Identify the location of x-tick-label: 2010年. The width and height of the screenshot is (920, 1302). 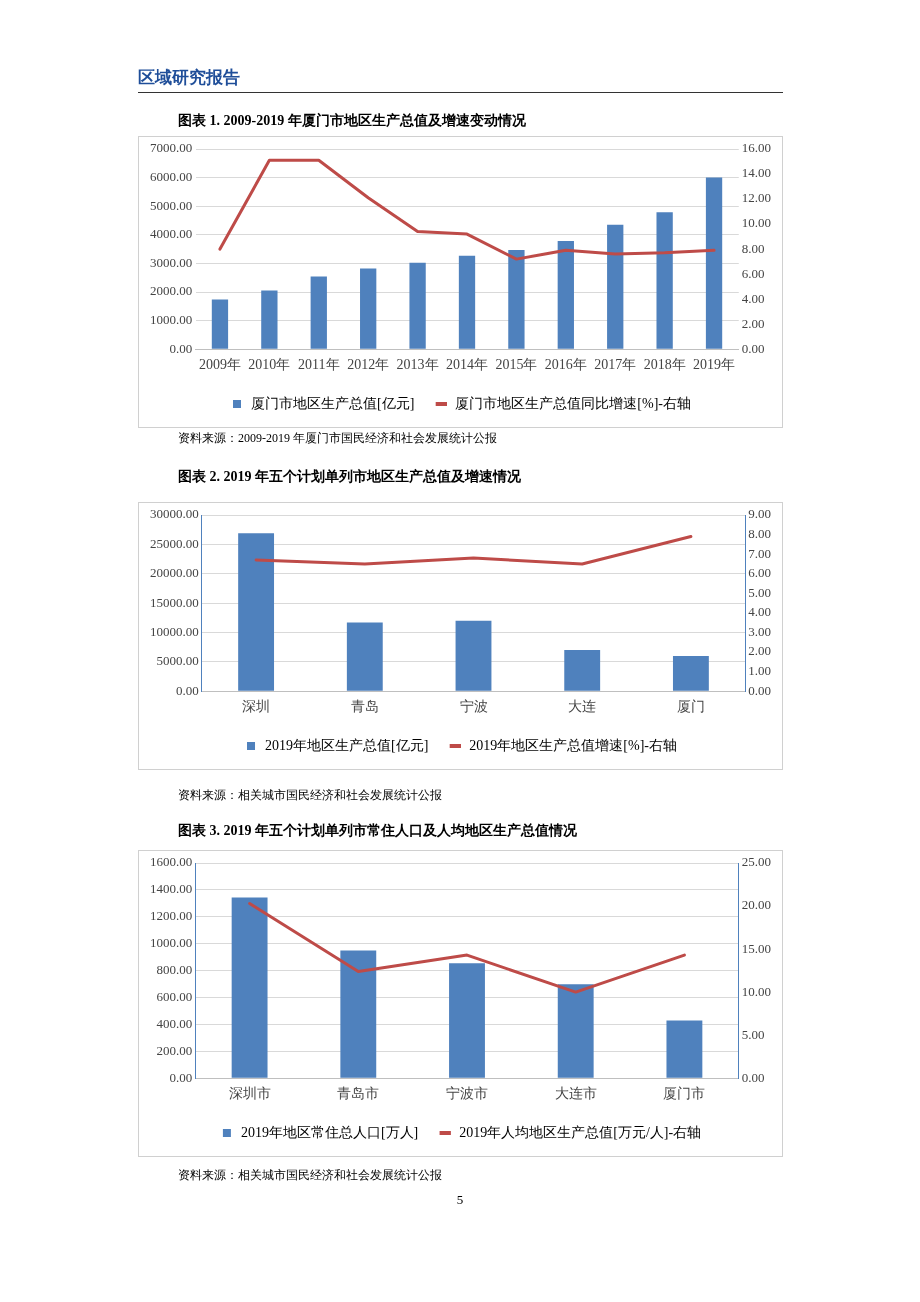
(269, 365).